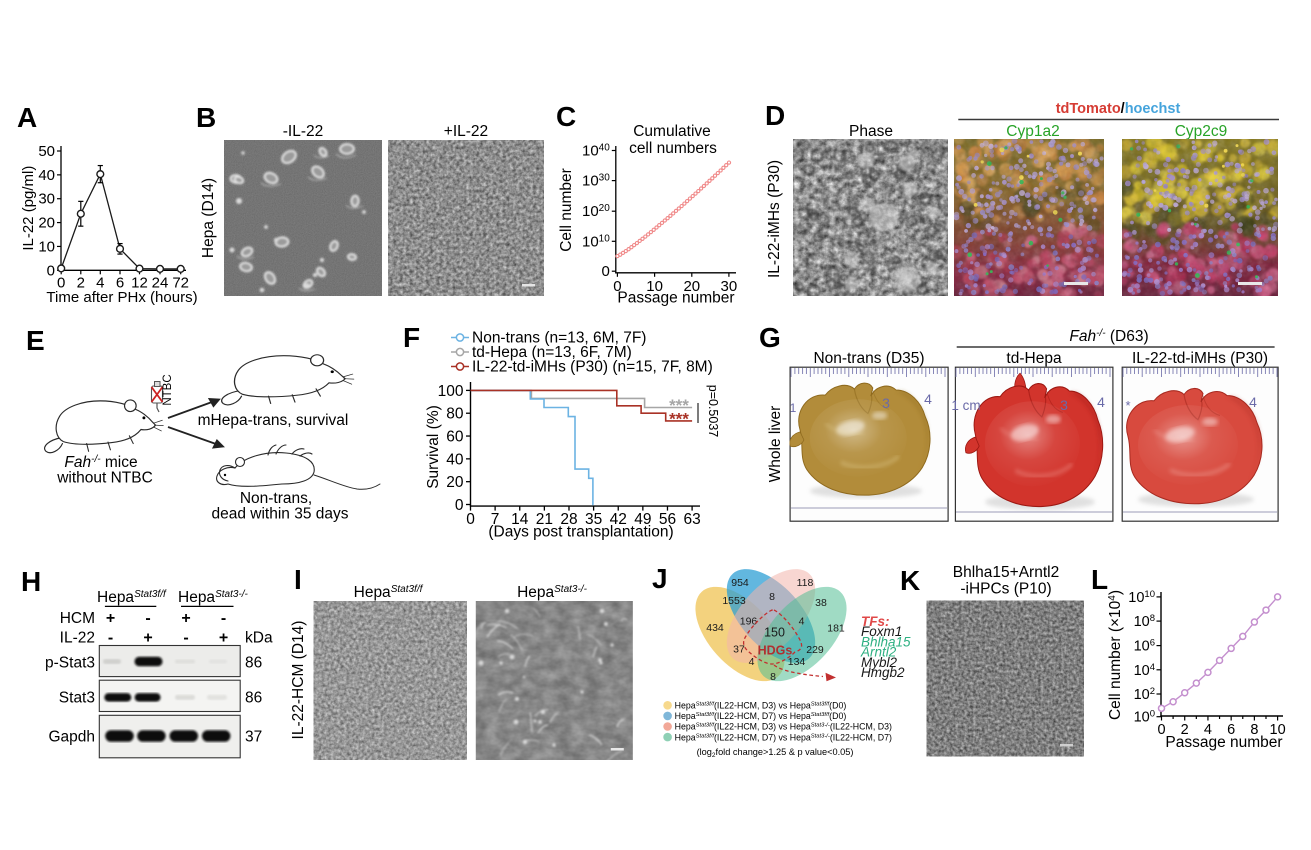 The height and width of the screenshot is (850, 1311). I want to click on svg-text: -iHPCs (P10), so click(1005, 589).